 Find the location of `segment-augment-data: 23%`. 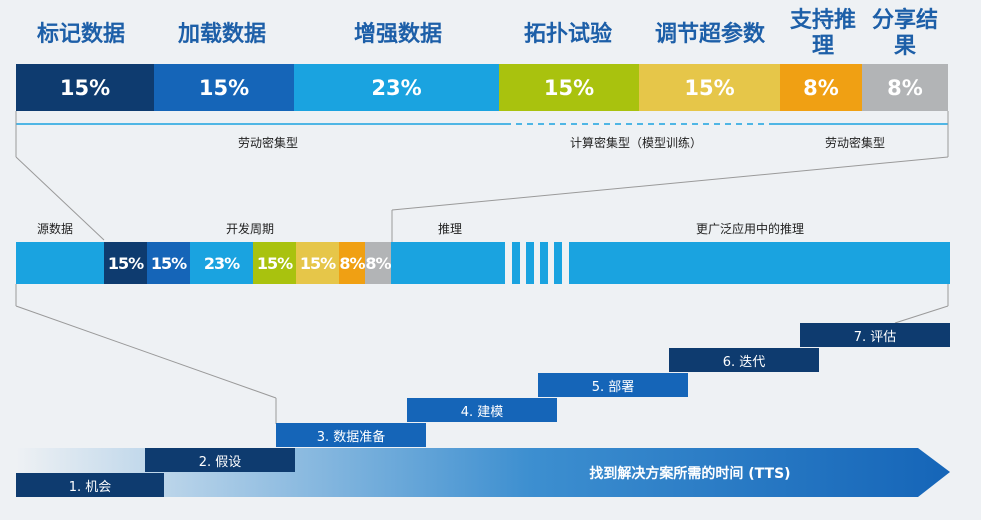

segment-augment-data: 23% is located at coordinates (396, 87).